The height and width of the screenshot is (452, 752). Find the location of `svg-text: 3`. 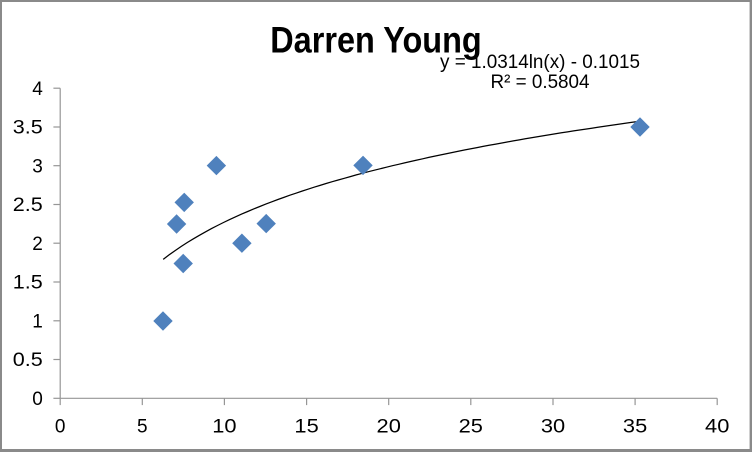

svg-text: 3 is located at coordinates (37, 166).